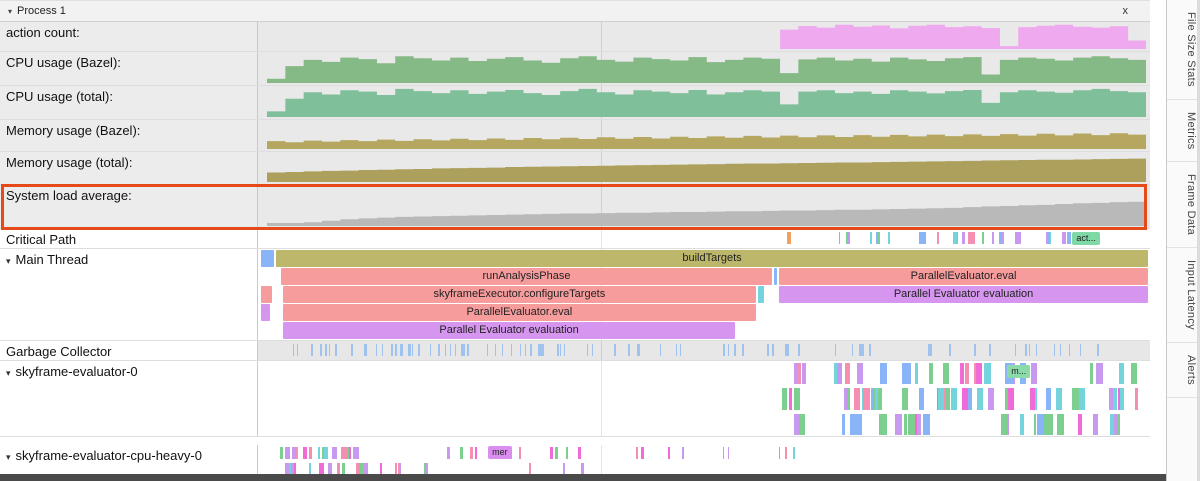 This screenshot has height=481, width=1200. I want to click on track-label-system-load-average: System load average:, so click(129, 206).